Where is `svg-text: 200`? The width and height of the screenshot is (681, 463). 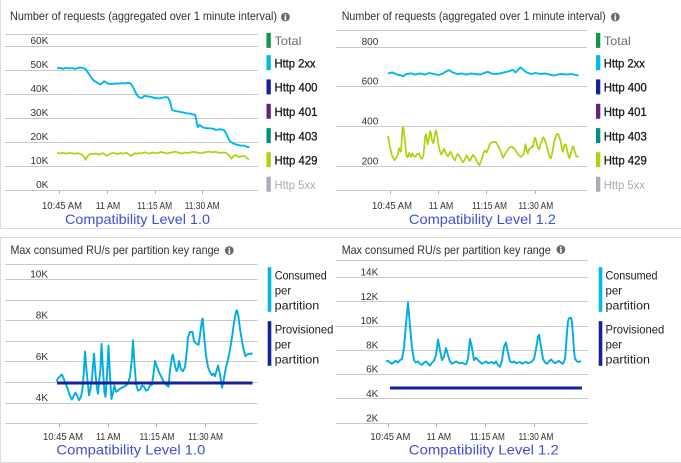 svg-text: 200 is located at coordinates (370, 161).